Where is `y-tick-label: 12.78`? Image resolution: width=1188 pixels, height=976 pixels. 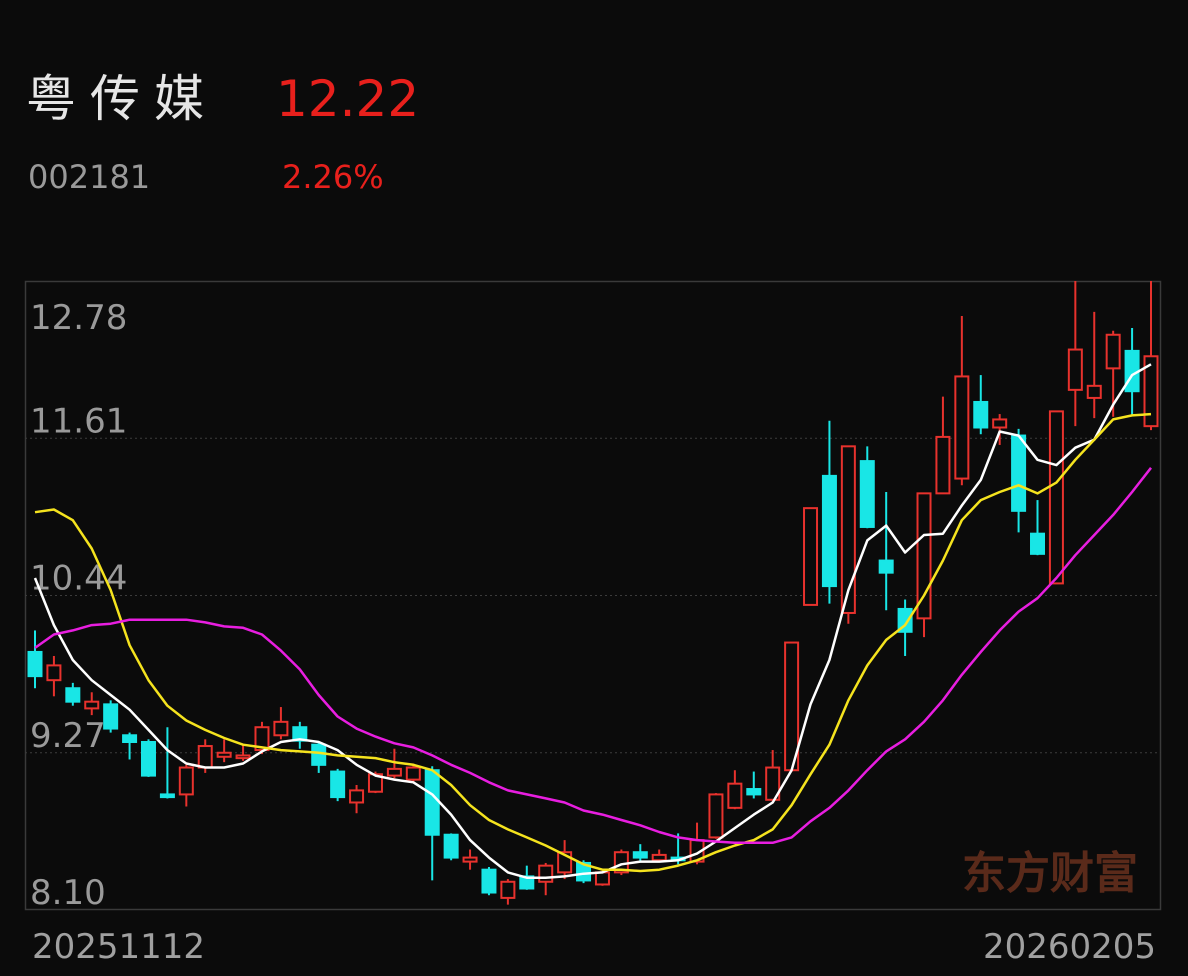 y-tick-label: 12.78 is located at coordinates (78, 318).